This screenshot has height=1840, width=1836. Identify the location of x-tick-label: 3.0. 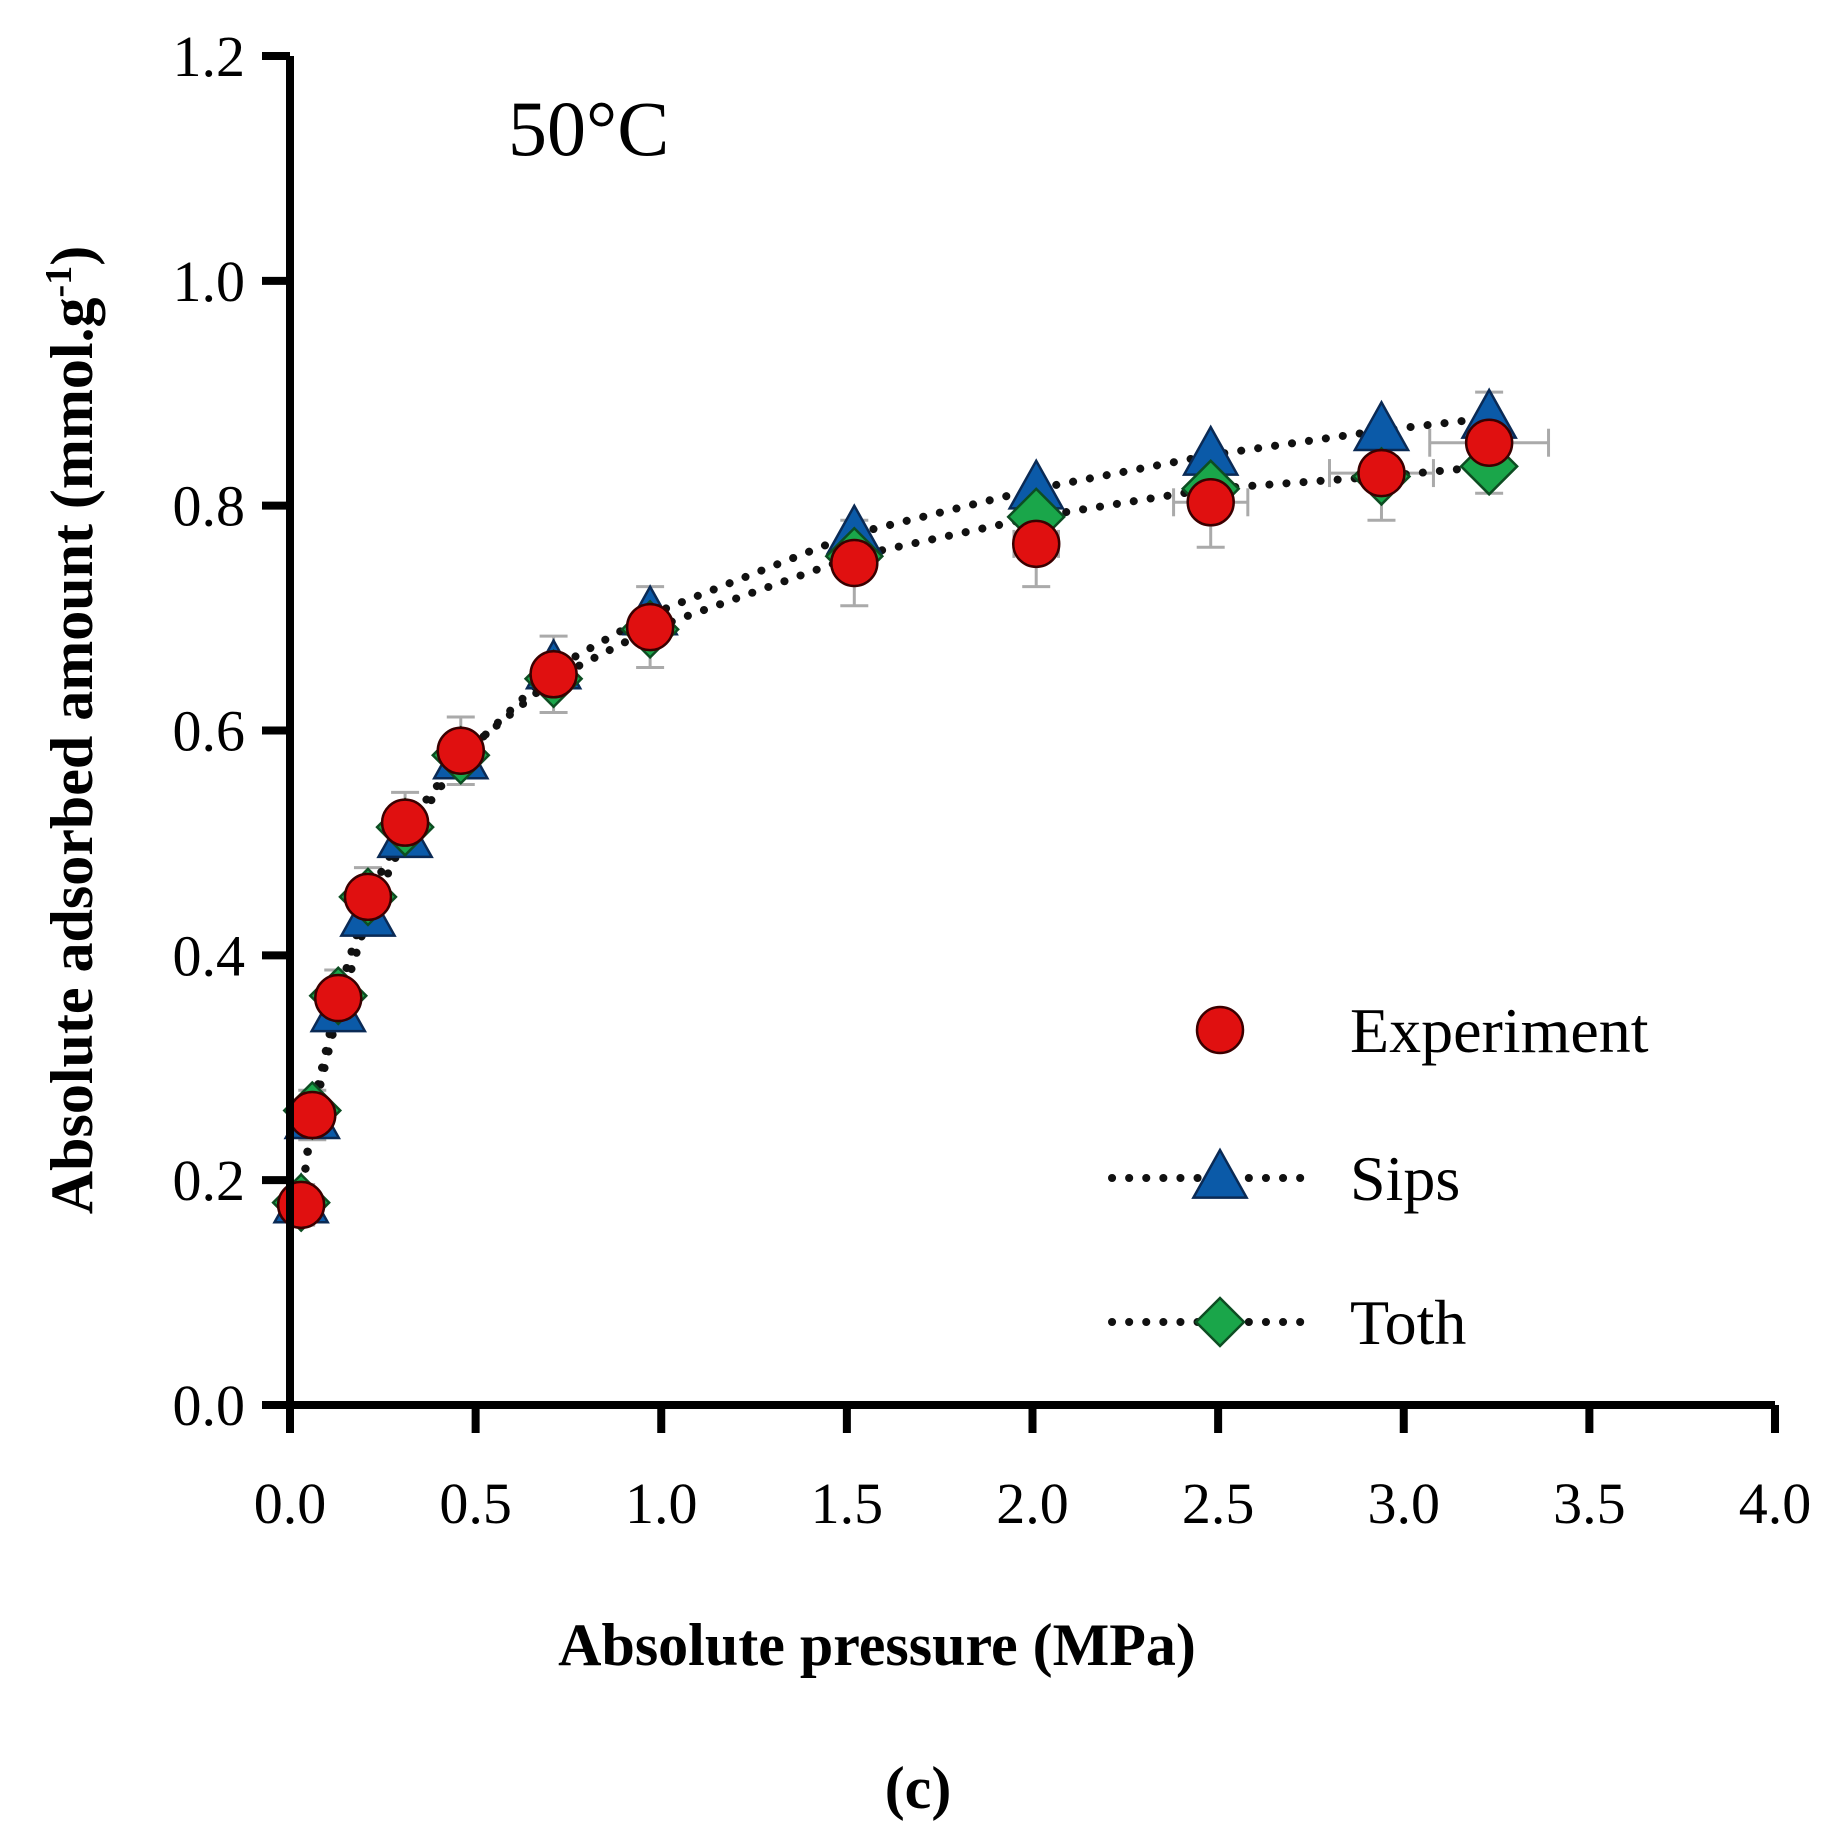
(1404, 1503).